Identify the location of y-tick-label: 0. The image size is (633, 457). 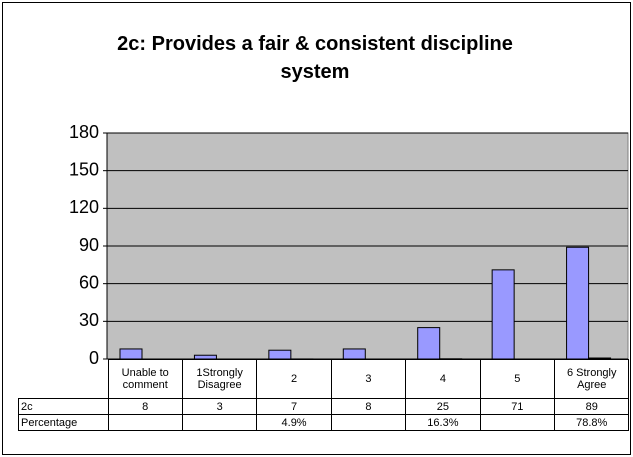
(94, 358).